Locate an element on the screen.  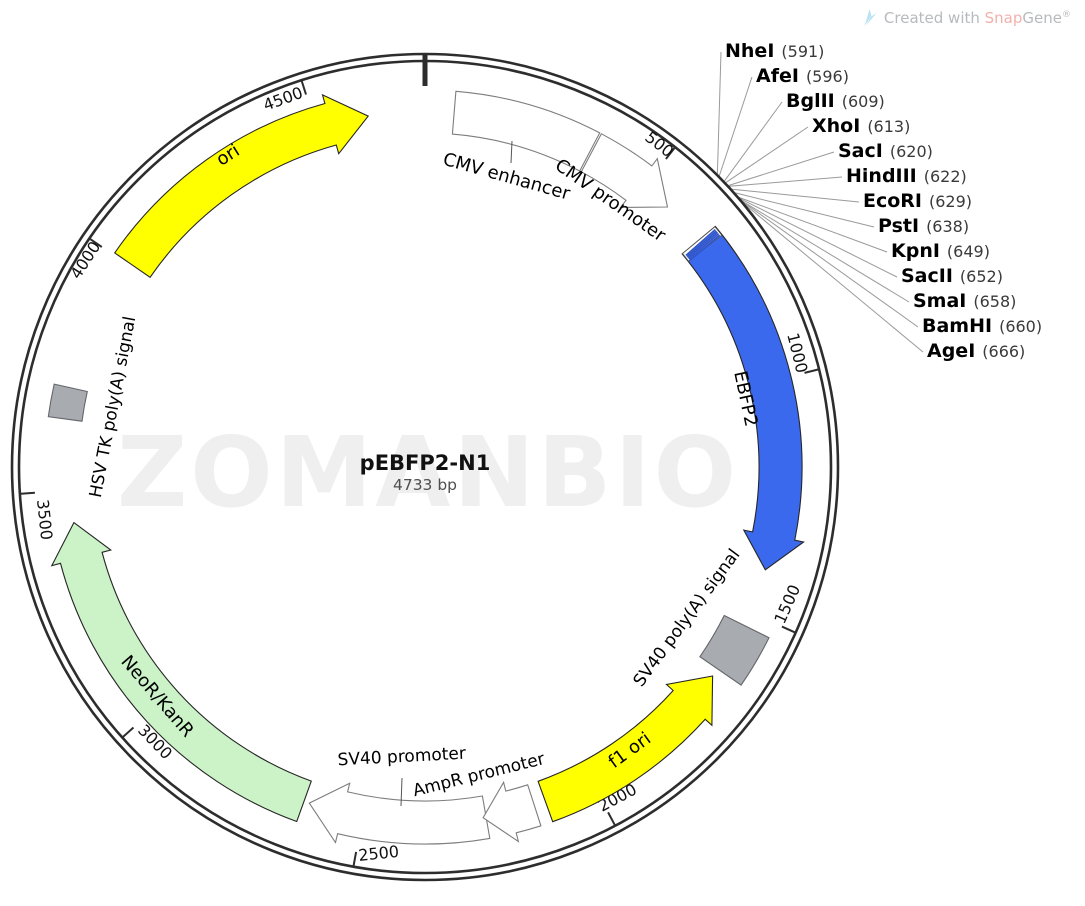
enzyme-label-hindiii: HindIII (622) is located at coordinates (906, 176).